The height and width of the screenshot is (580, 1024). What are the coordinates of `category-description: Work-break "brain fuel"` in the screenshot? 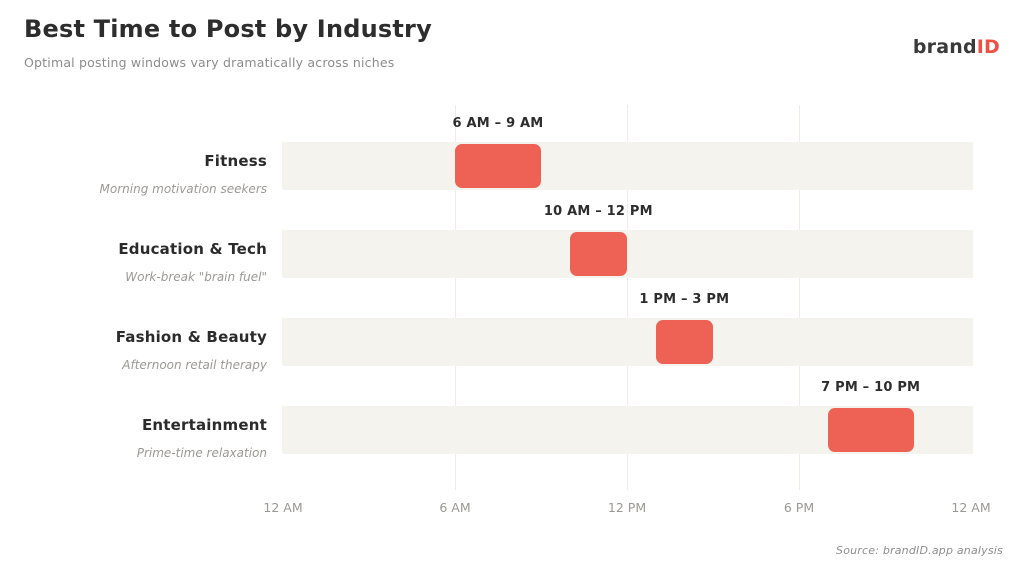 It's located at (196, 277).